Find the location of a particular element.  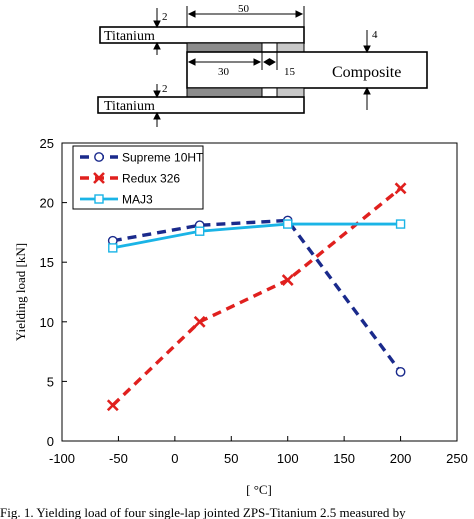

composite-label: Composite is located at coordinates (366, 72).